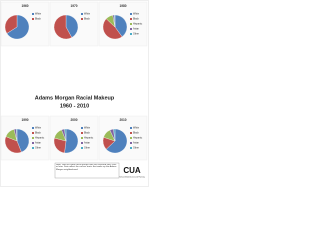  What do you see at coordinates (131, 176) in the screenshot?
I see `logo-sub: School of Architecture and Planning` at bounding box center [131, 176].